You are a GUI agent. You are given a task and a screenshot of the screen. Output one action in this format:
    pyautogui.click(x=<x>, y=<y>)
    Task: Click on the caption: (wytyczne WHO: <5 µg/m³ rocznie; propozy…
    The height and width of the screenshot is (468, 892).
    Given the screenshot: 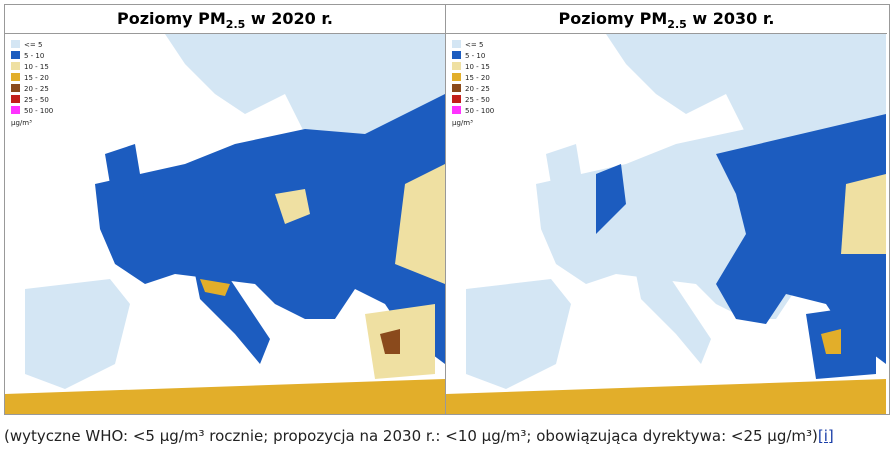 What is the action you would take?
    pyautogui.click(x=439, y=436)
    